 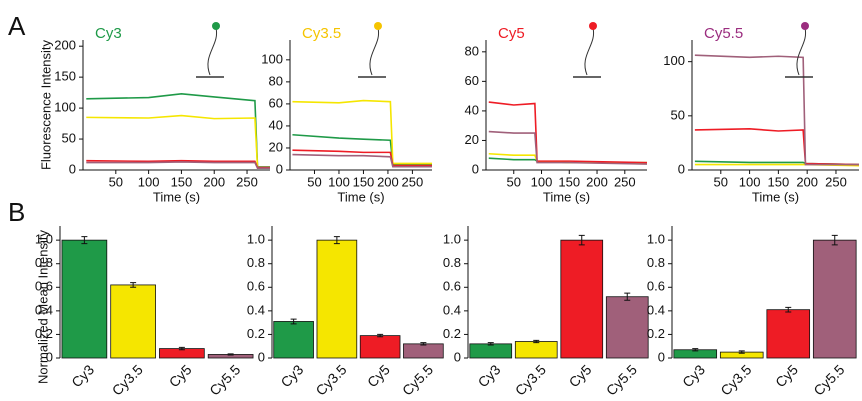 What do you see at coordinates (276, 102) in the screenshot?
I see `y-tick-label: 60` at bounding box center [276, 102].